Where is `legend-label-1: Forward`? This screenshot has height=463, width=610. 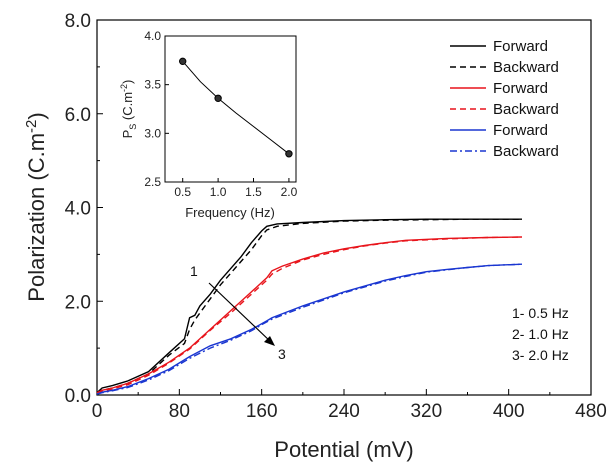 legend-label-1: Forward is located at coordinates (520, 46).